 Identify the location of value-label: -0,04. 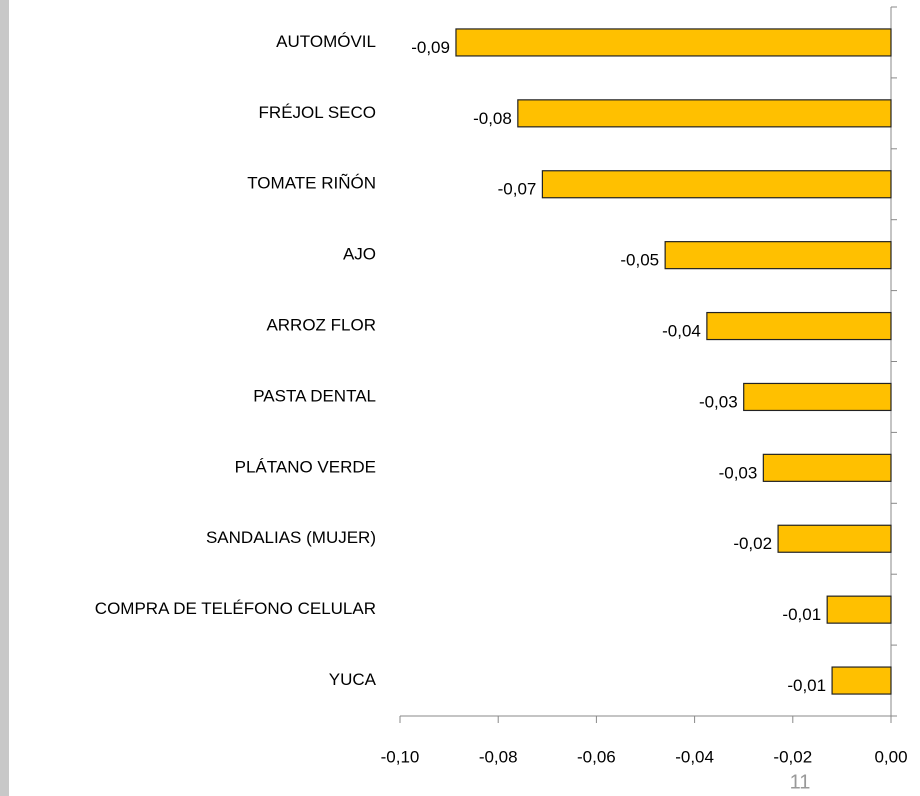
(681, 331).